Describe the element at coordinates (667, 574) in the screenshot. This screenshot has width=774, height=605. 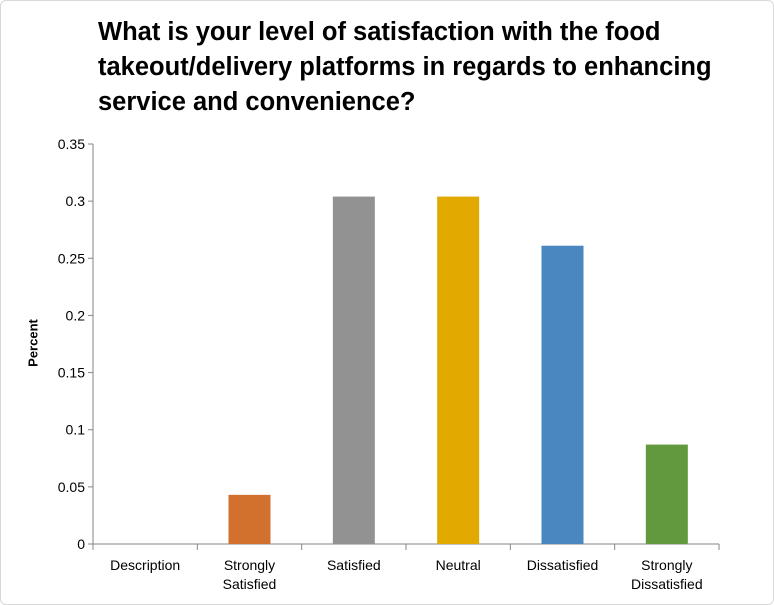
I see `x-tick-label: Strongly Dissatisfied` at that location.